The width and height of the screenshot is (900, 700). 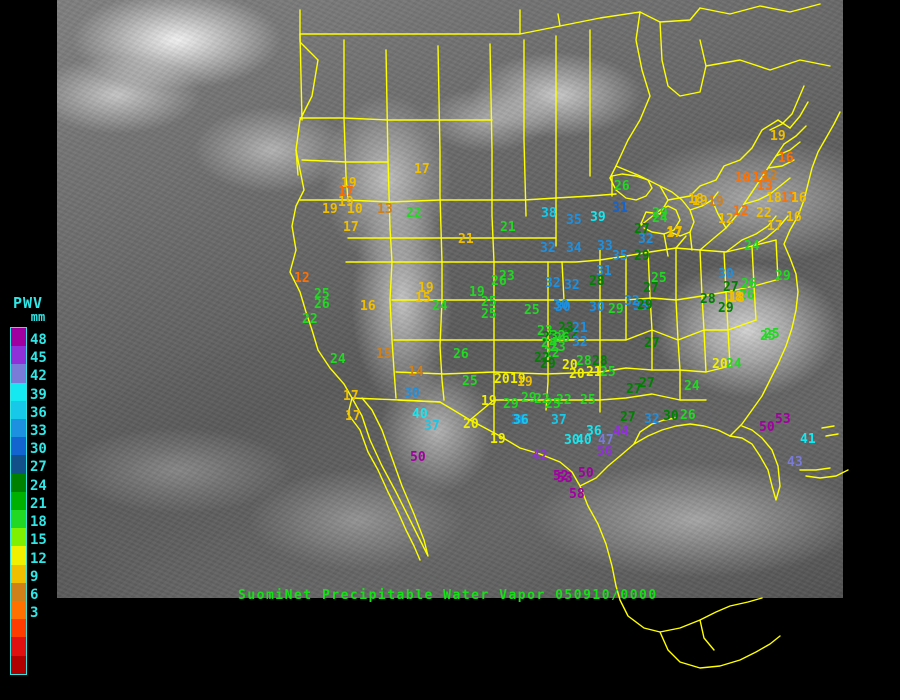 I want to click on colorbar-tick-label: 42, so click(x=38, y=376).